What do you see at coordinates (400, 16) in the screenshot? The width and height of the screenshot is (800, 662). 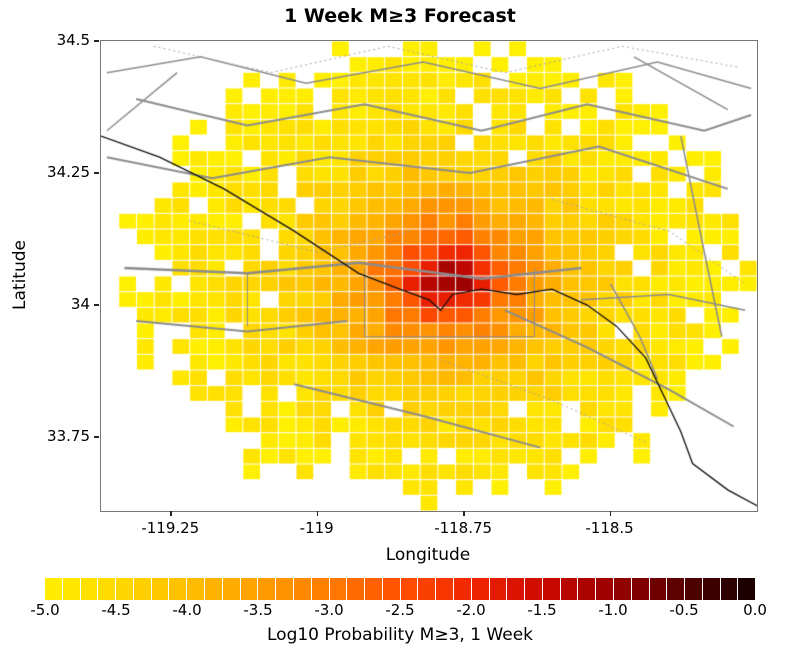 I see `chart-title: 1 Week M≥3 Forecast` at bounding box center [400, 16].